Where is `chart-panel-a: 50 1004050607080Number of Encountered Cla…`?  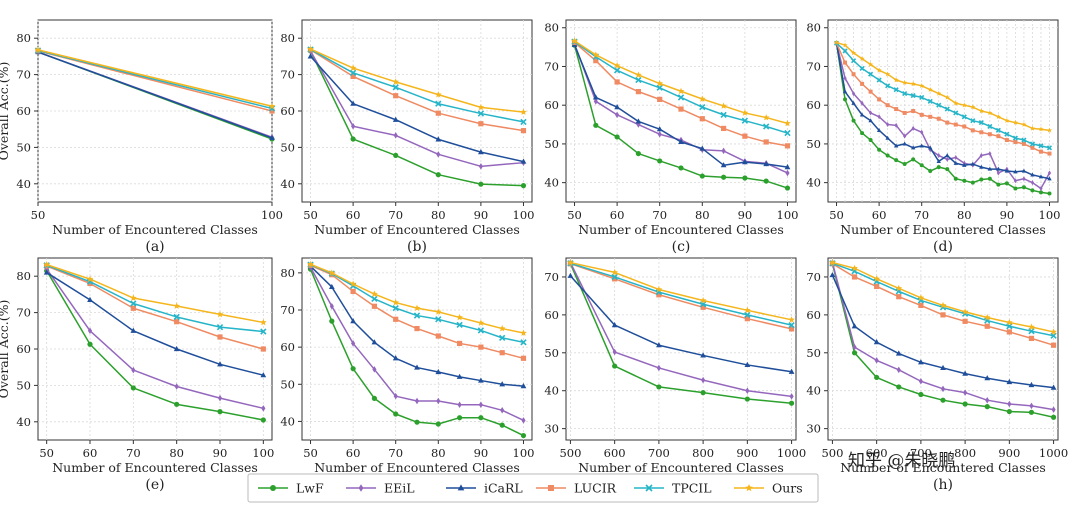
chart-panel-a: 50 1004050607080Number of Encountered Cla… is located at coordinates (141, 137).